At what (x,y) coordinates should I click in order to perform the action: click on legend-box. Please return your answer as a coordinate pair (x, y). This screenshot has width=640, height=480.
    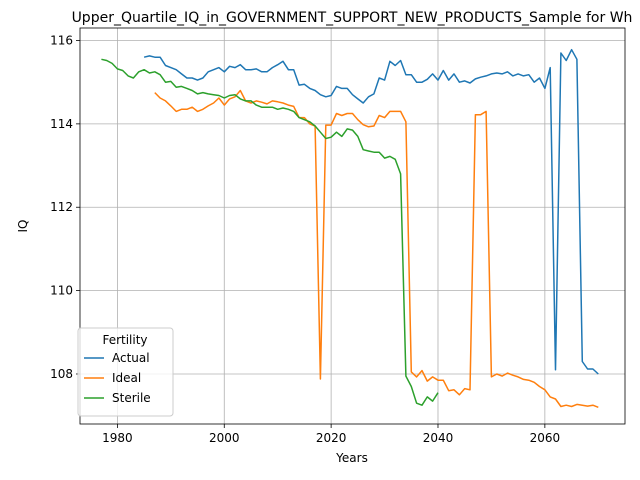
    Looking at the image, I should click on (125, 372).